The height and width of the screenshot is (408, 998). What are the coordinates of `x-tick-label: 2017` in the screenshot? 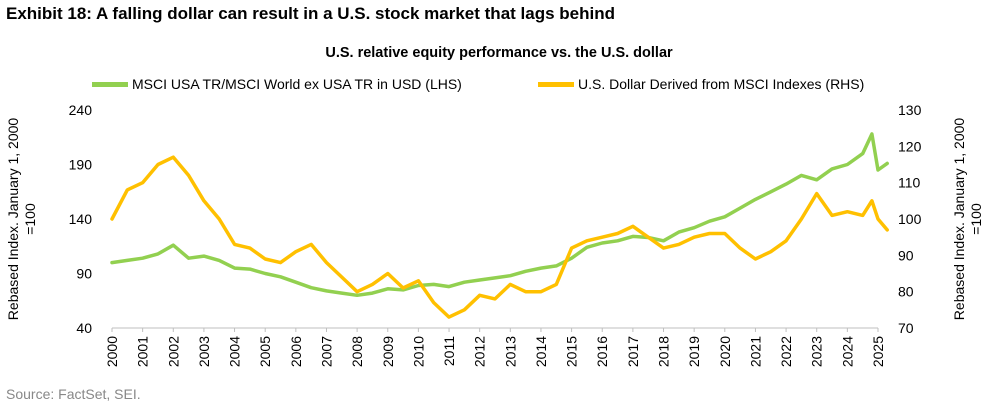 It's located at (633, 351).